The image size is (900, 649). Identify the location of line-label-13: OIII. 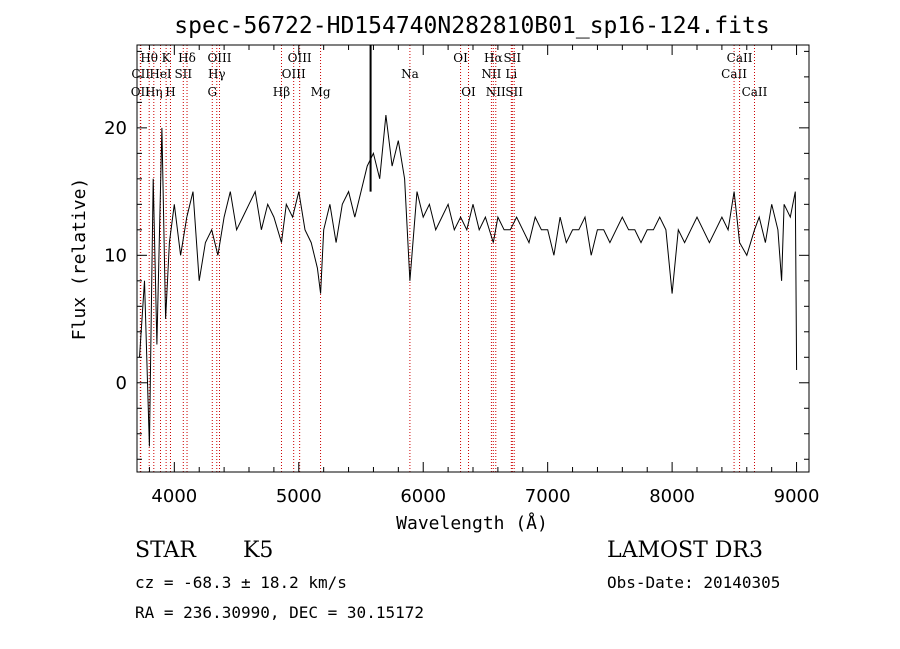
(294, 74).